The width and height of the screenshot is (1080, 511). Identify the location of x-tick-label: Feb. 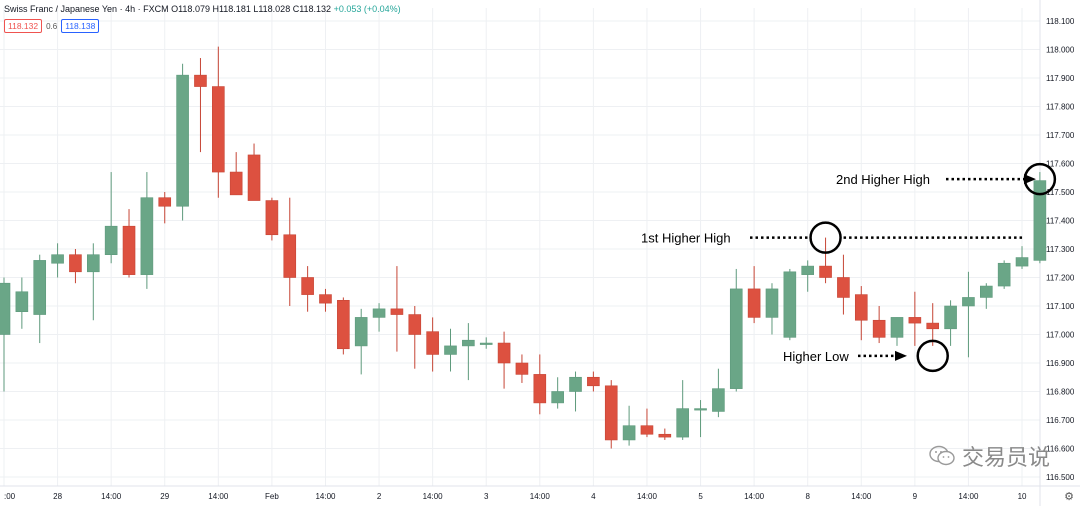
(272, 496).